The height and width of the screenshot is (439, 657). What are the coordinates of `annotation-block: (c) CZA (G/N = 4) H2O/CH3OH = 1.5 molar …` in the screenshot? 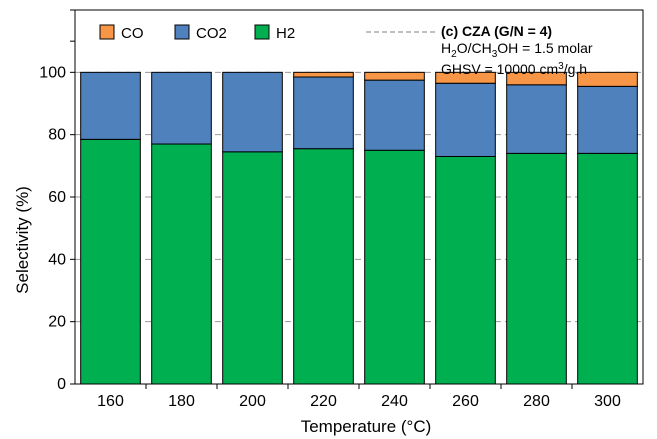 It's located at (479, 50).